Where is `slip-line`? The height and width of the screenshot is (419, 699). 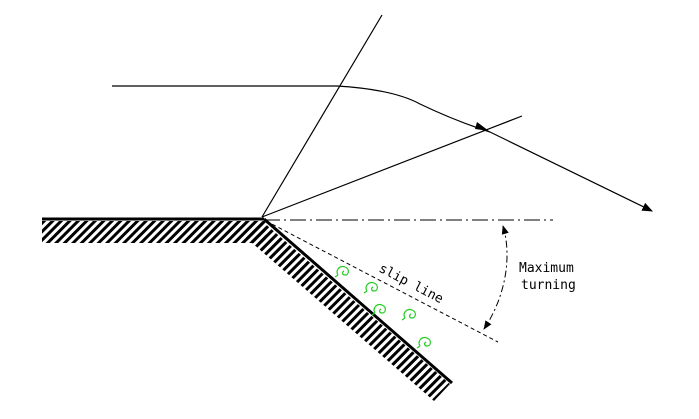
slip-line is located at coordinates (382, 281).